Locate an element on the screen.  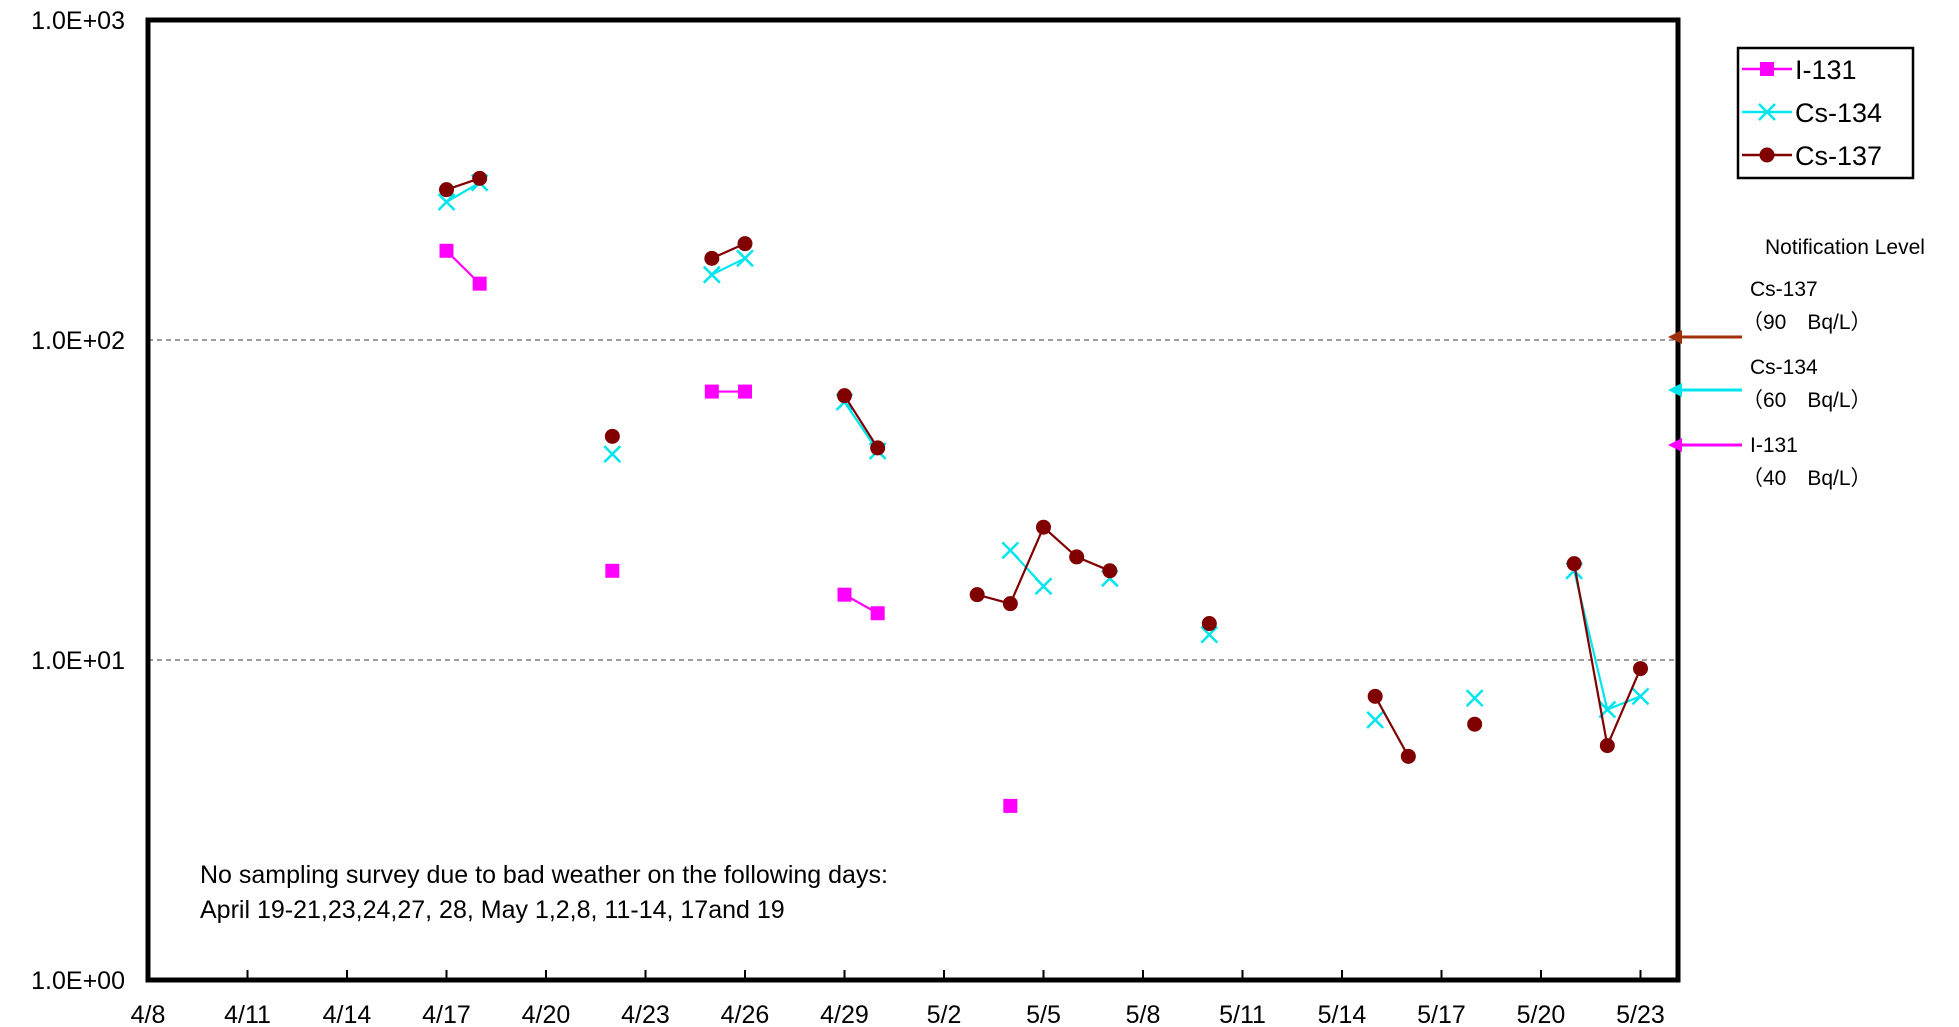
x-tick-label: 5/20 is located at coordinates (1541, 1014).